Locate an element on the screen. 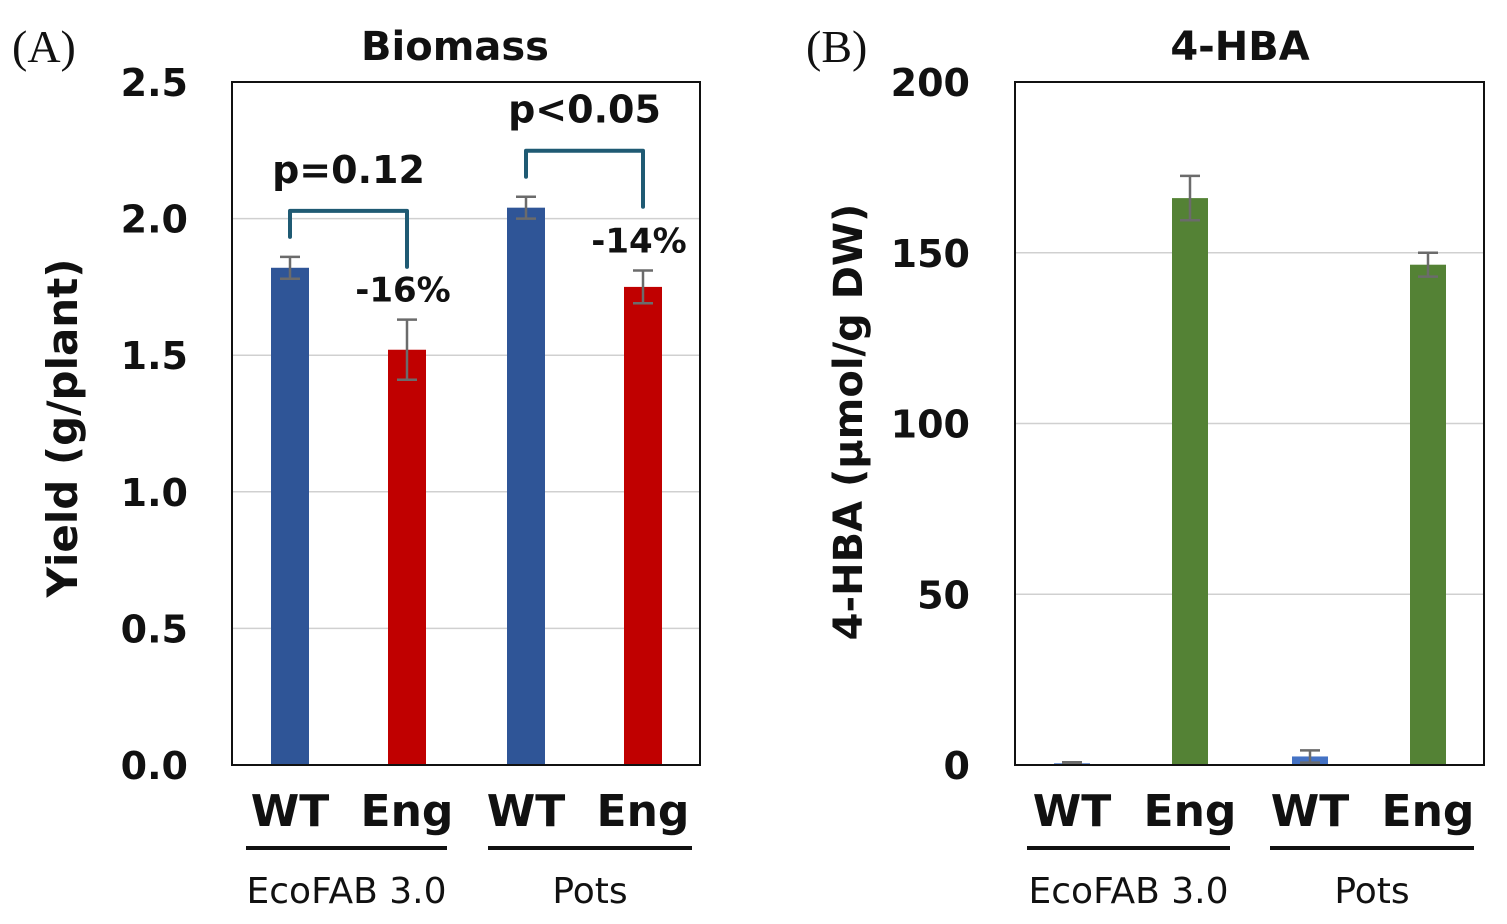 This screenshot has height=924, width=1507. y-tick-label: 150 is located at coordinates (930, 254).